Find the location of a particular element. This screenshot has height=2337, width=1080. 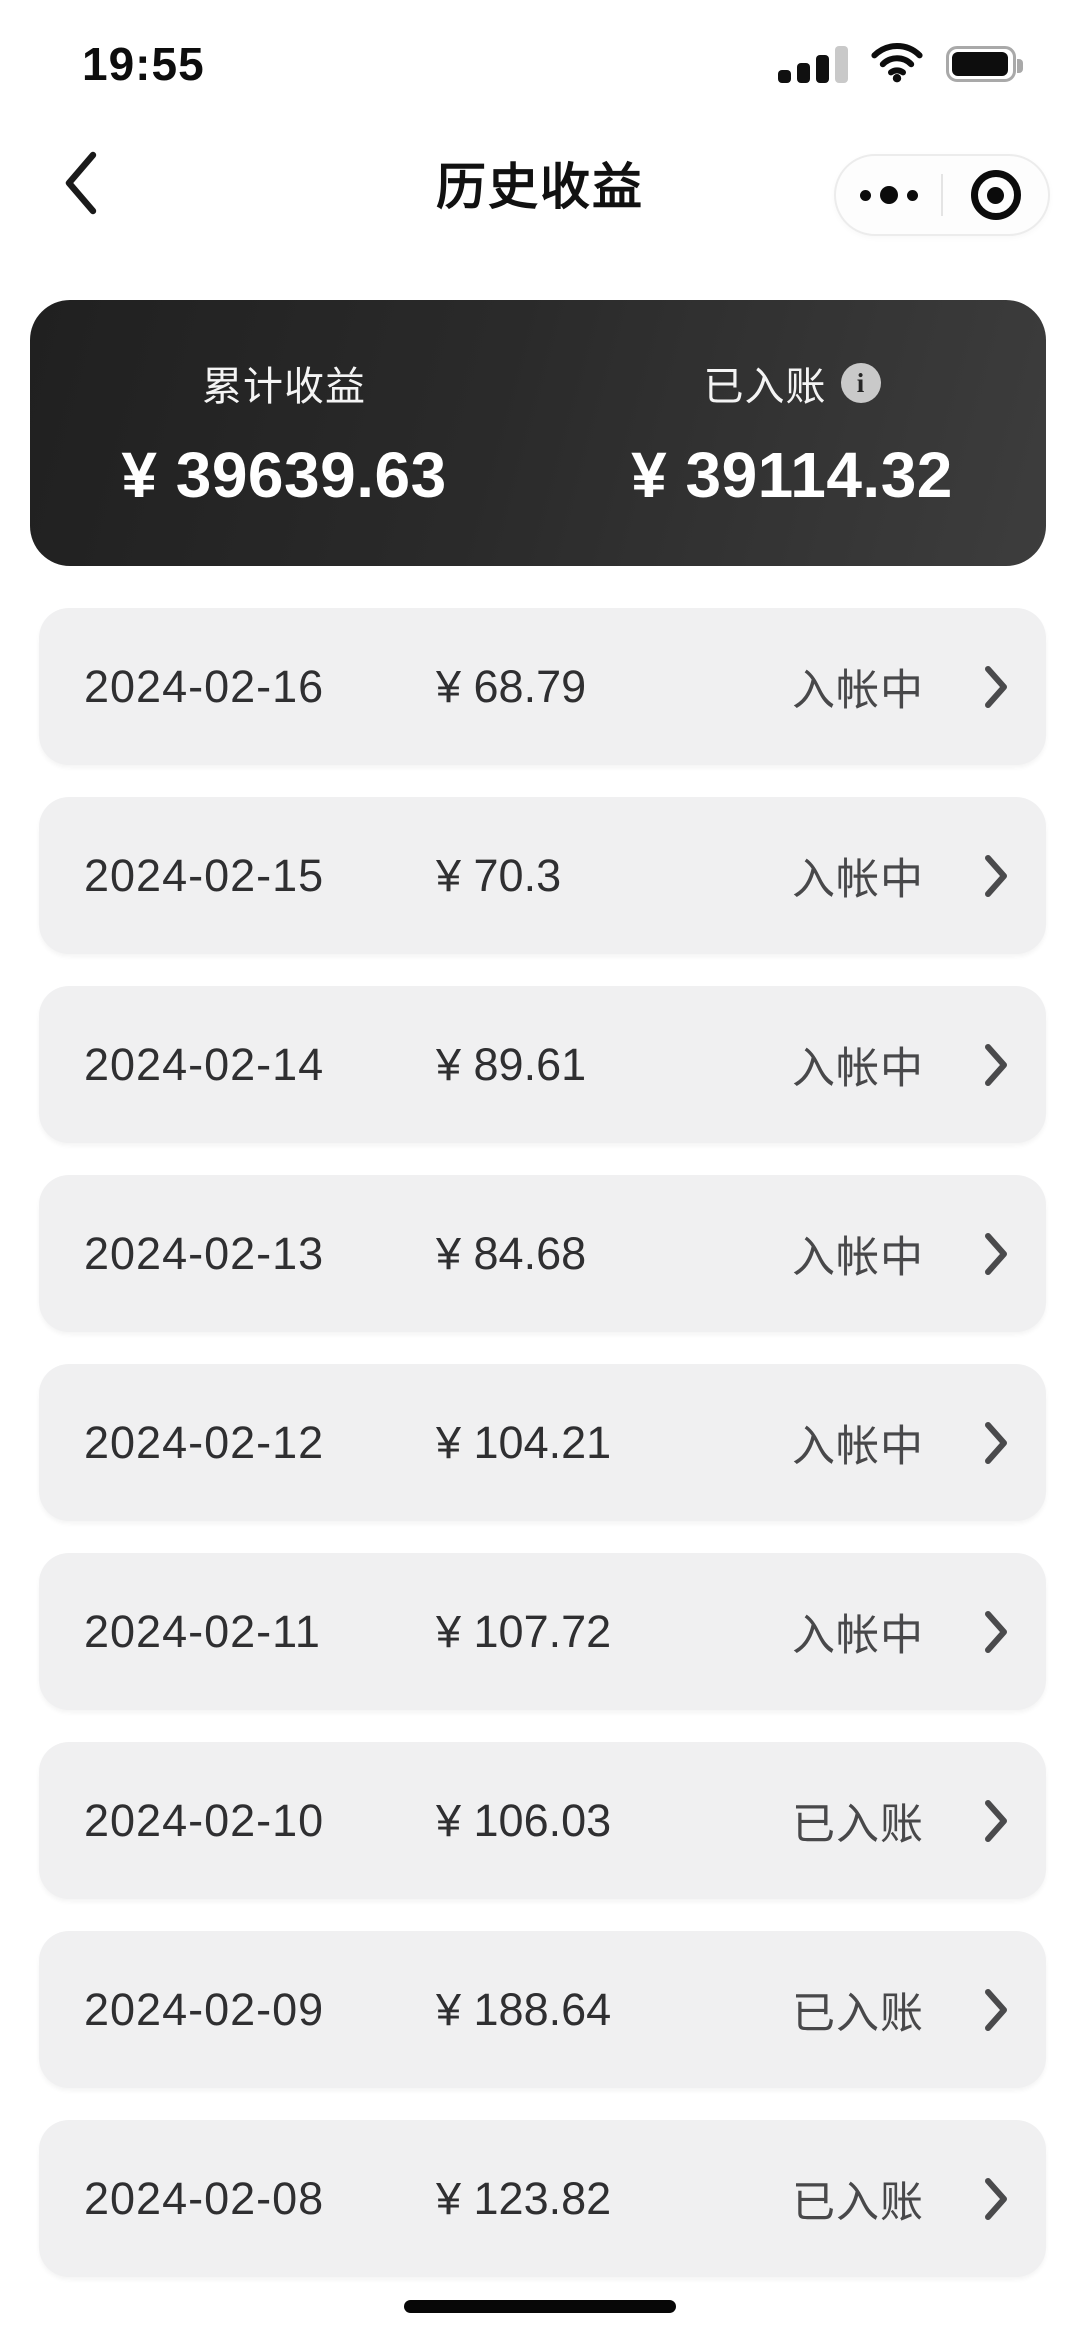

summary-card: 累计收益 ¥ 39639.63 已入账 i ¥ 39114.32 is located at coordinates (538, 433).